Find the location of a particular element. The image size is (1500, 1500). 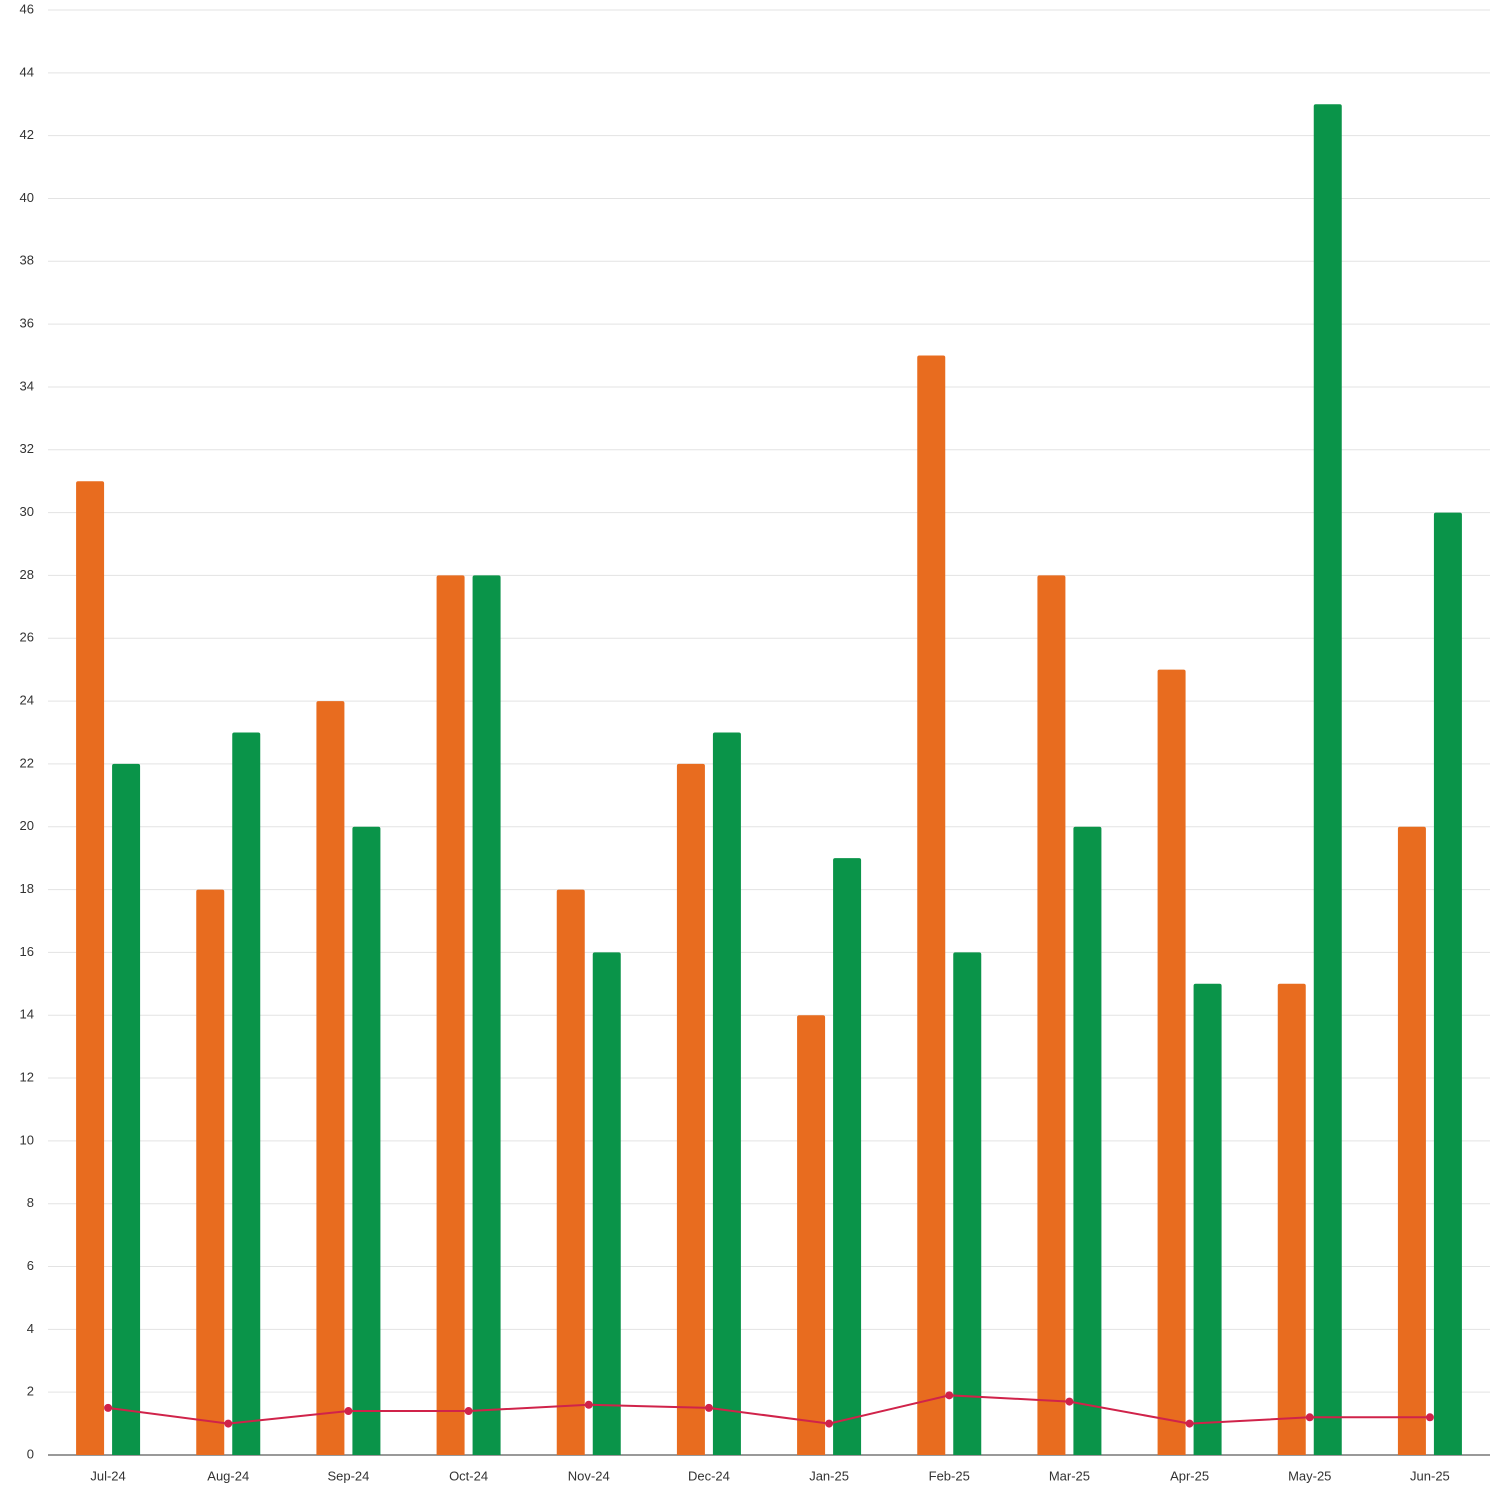

y-tick-label: 22 is located at coordinates (27, 762).